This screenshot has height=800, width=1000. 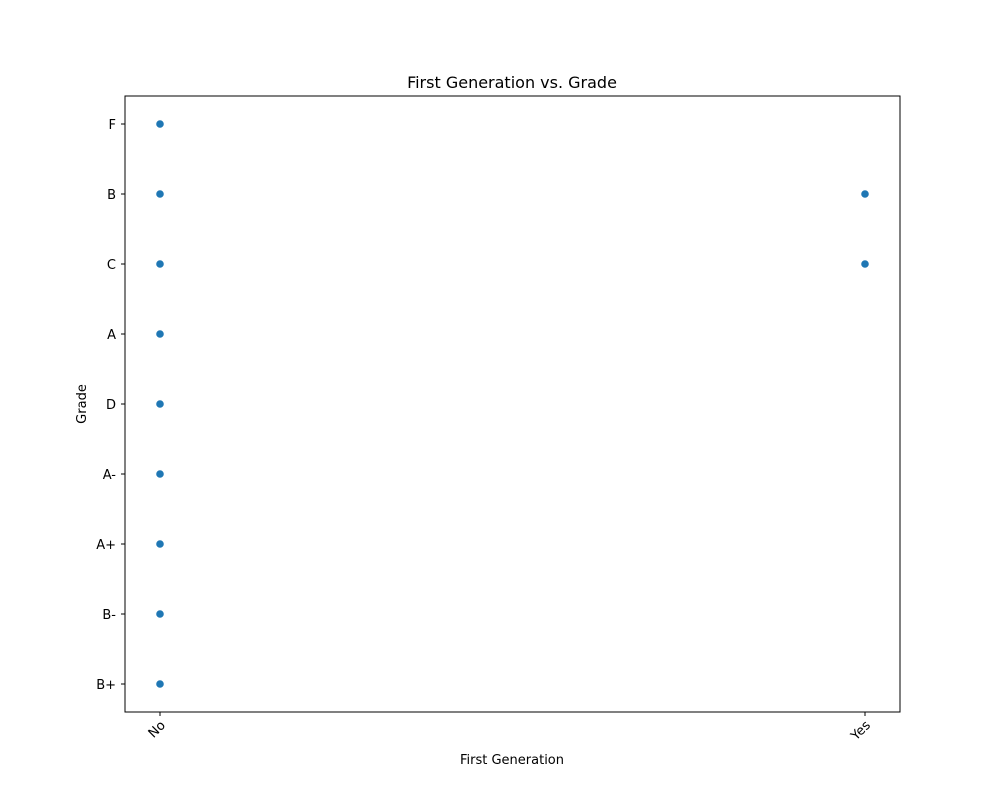 I want to click on y-tick-label: A, so click(x=111, y=335).